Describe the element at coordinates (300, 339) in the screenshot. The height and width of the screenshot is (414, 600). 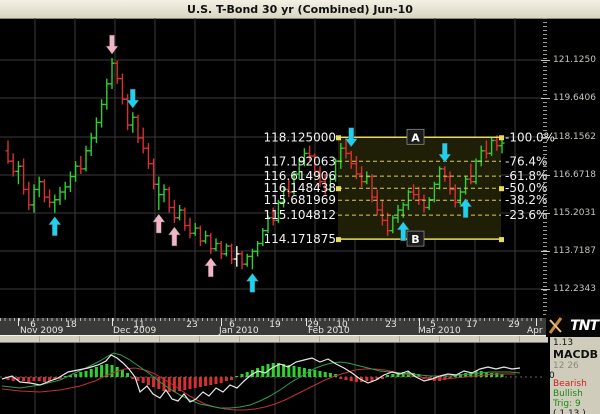
I see `pane-splitter-handle` at that location.